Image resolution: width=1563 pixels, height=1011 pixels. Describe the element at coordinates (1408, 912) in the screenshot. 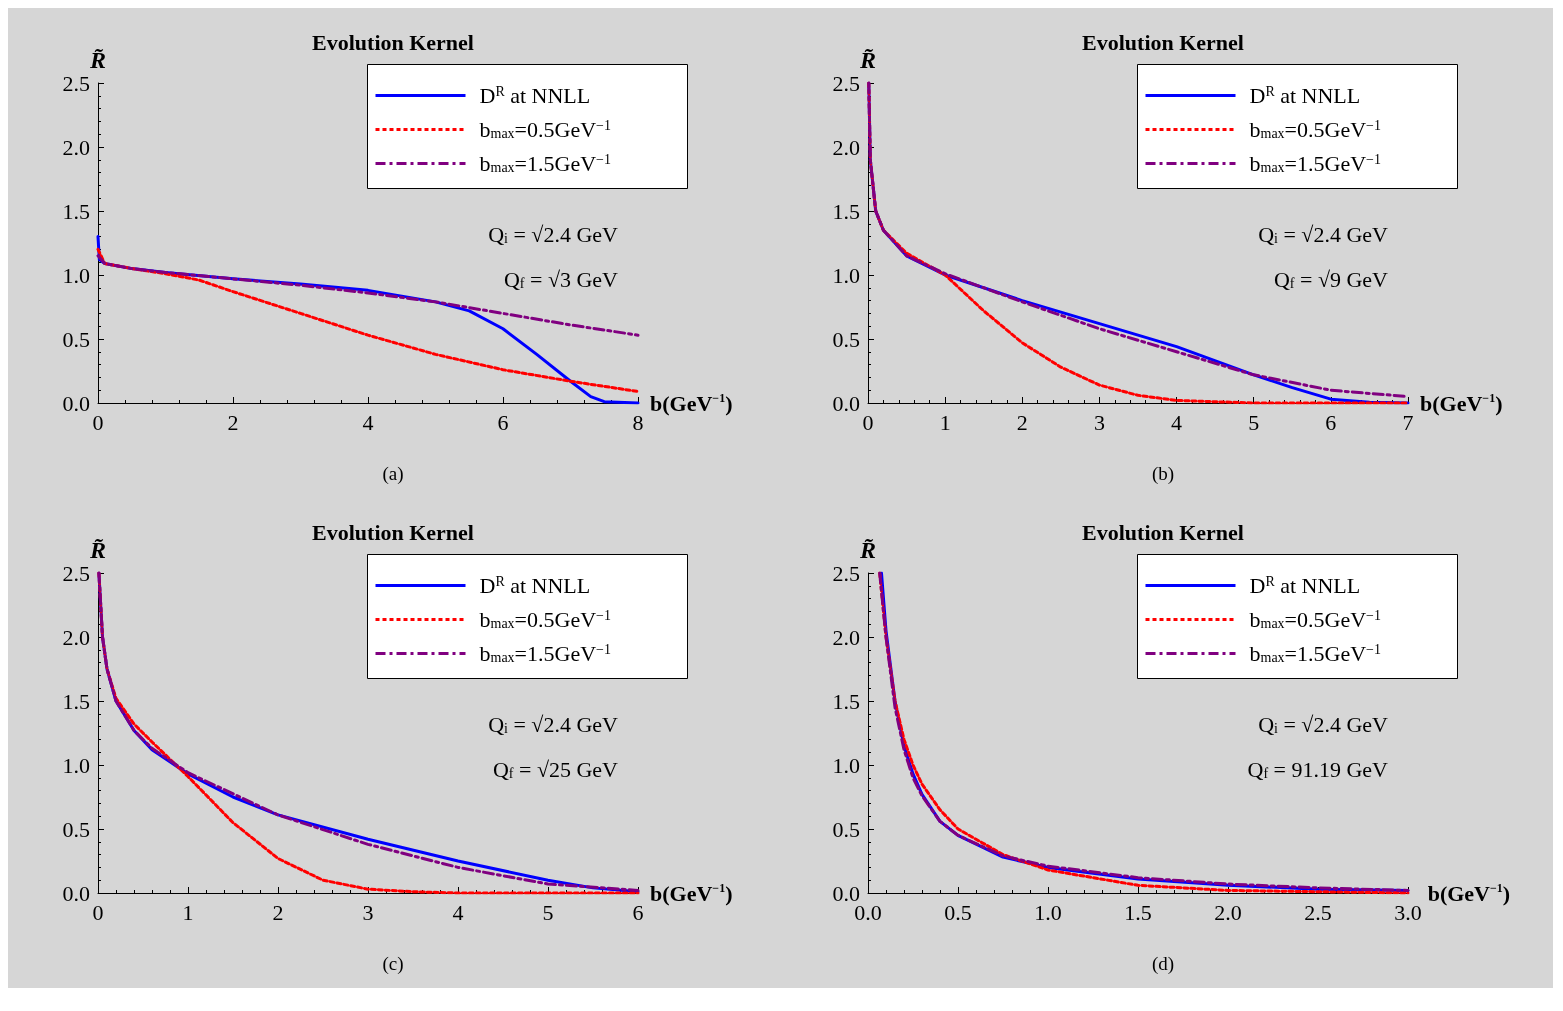

I see `x-tick-label: 3.0` at that location.